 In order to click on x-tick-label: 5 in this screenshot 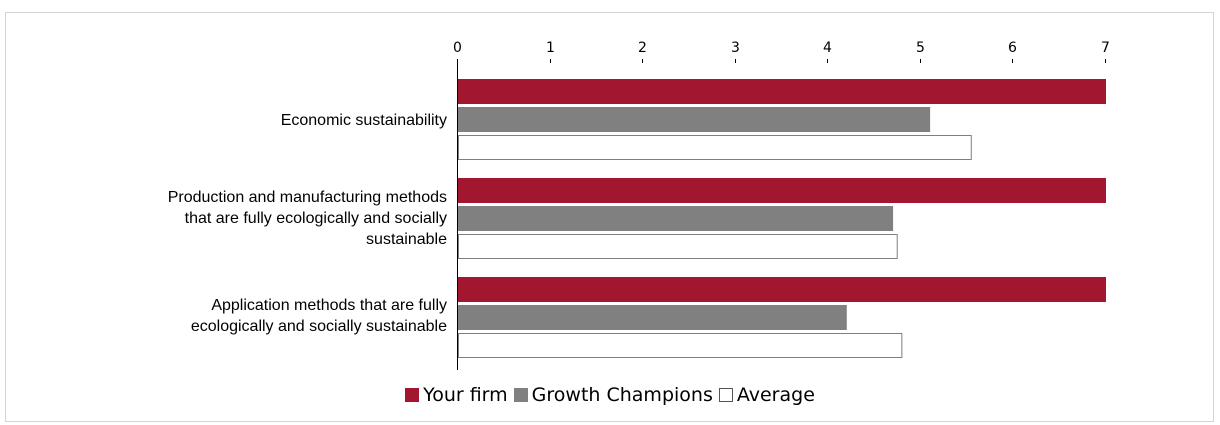, I will do `click(920, 48)`.